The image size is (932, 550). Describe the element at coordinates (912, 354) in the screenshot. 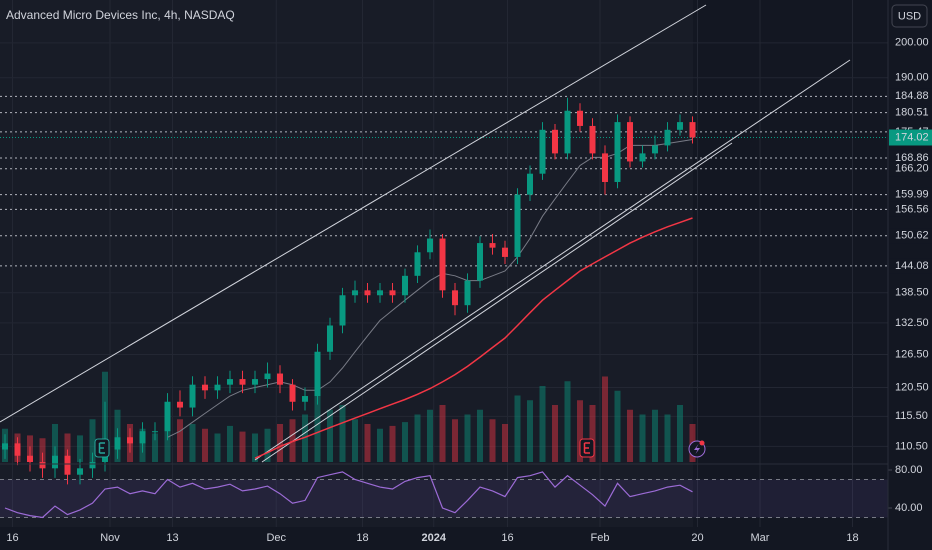

I see `y-tick-label: 126.50` at that location.